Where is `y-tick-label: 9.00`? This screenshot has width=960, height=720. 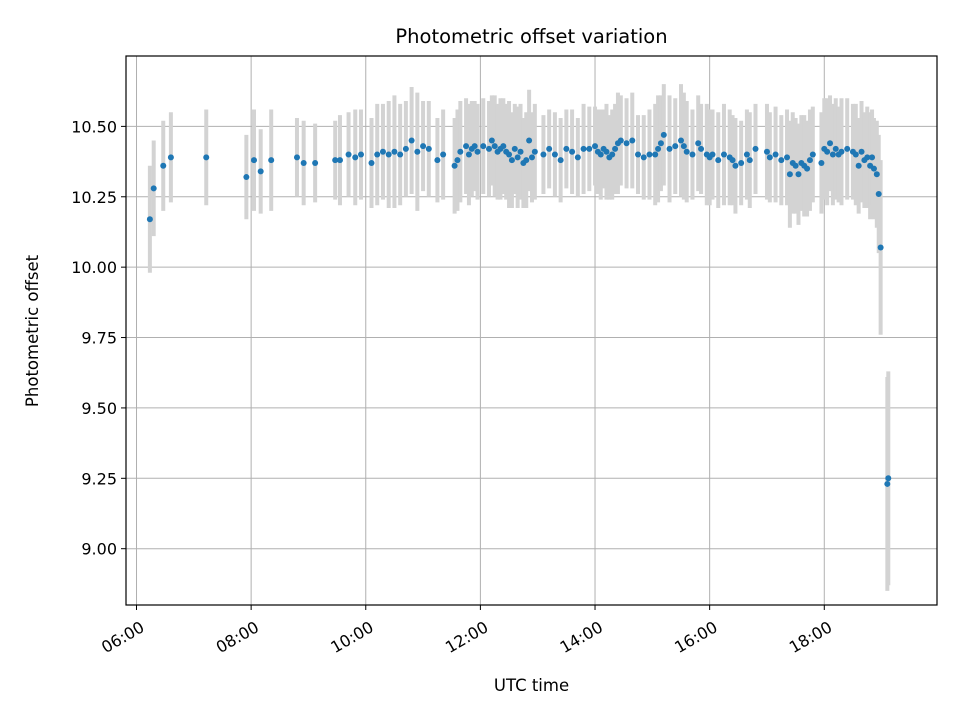
y-tick-label: 9.00 is located at coordinates (99, 549).